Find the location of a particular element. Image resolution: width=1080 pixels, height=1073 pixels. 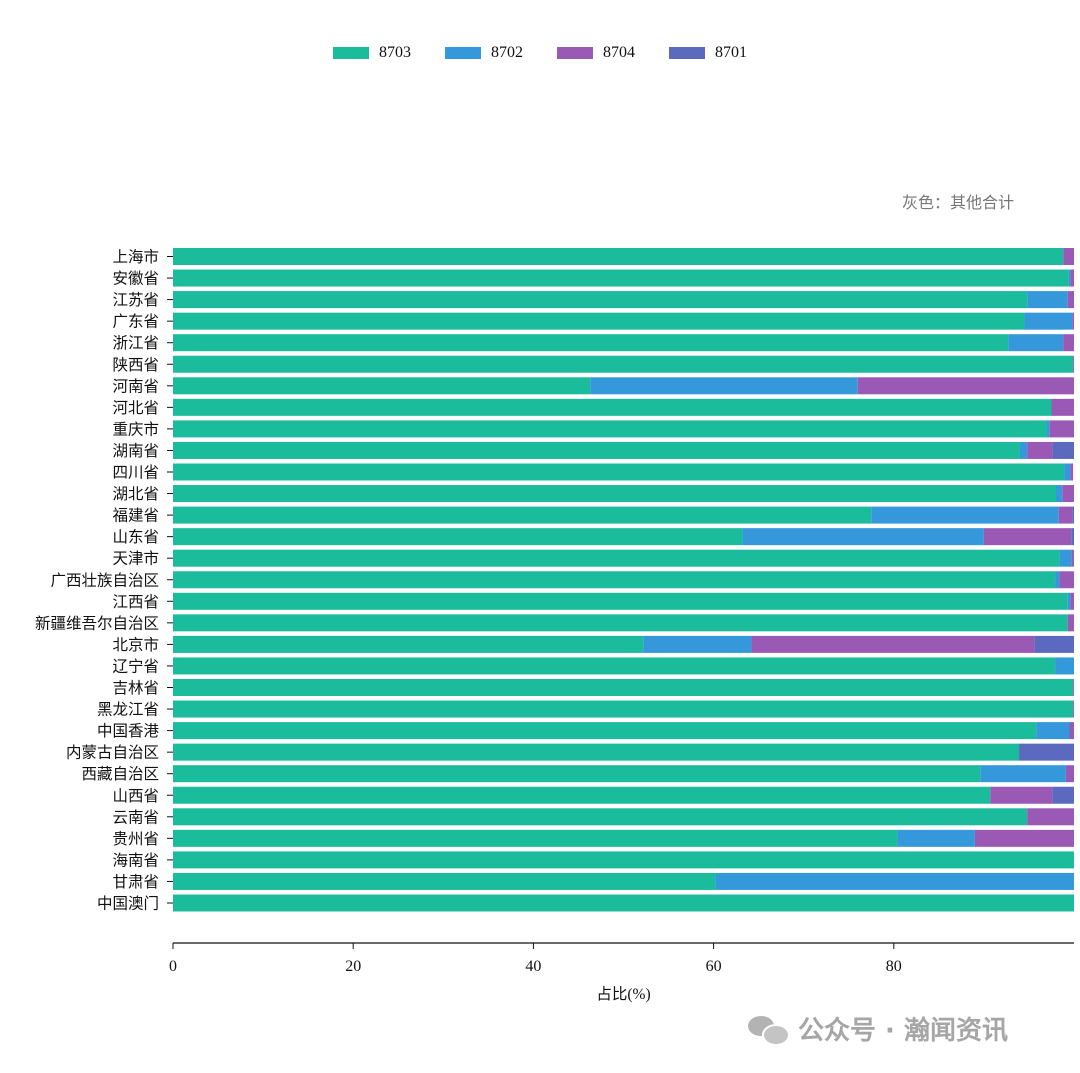

category-label: 河南省 is located at coordinates (135, 386).